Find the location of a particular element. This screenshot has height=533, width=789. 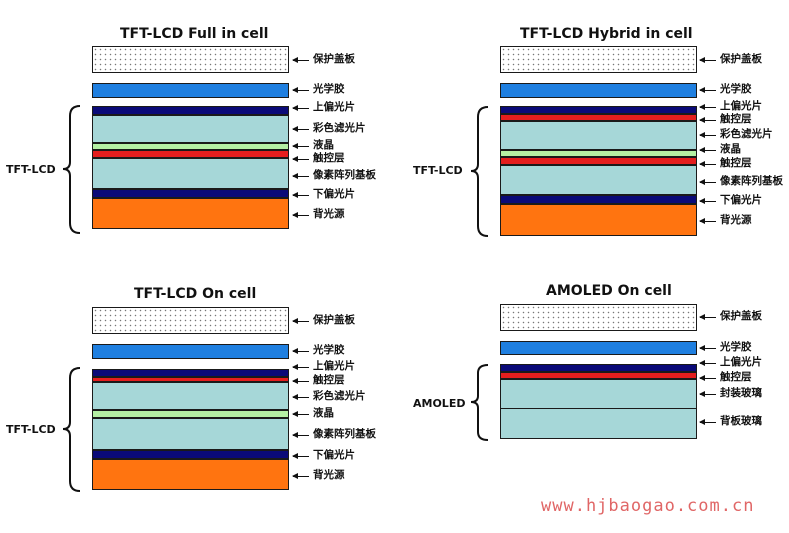

brace-amoled is located at coordinates (479, 402).